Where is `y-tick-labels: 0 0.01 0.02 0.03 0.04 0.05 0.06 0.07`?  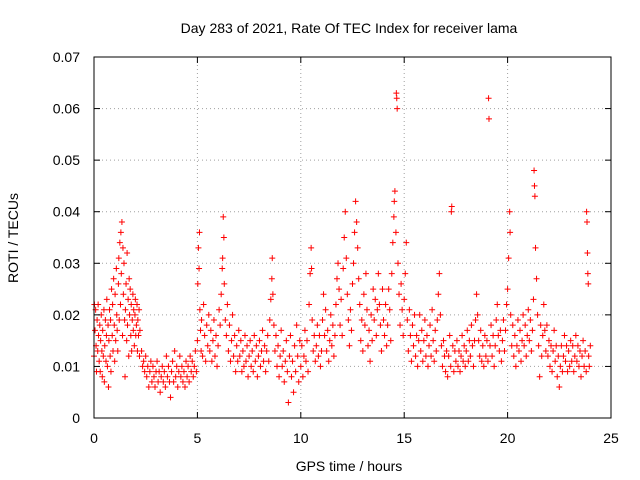 y-tick-labels: 0 0.01 0.02 0.03 0.04 0.05 0.06 0.07 is located at coordinates (66, 237).